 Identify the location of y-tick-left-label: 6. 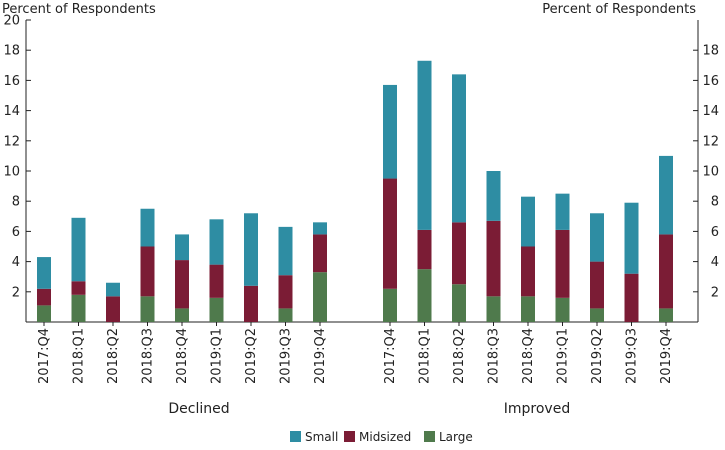
(16, 232).